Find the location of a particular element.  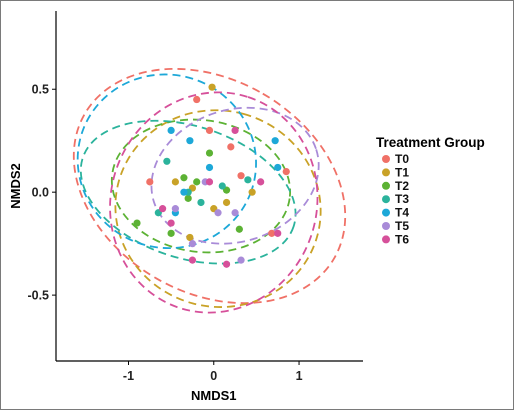

legend-label-t1: T1 is located at coordinates (402, 172).